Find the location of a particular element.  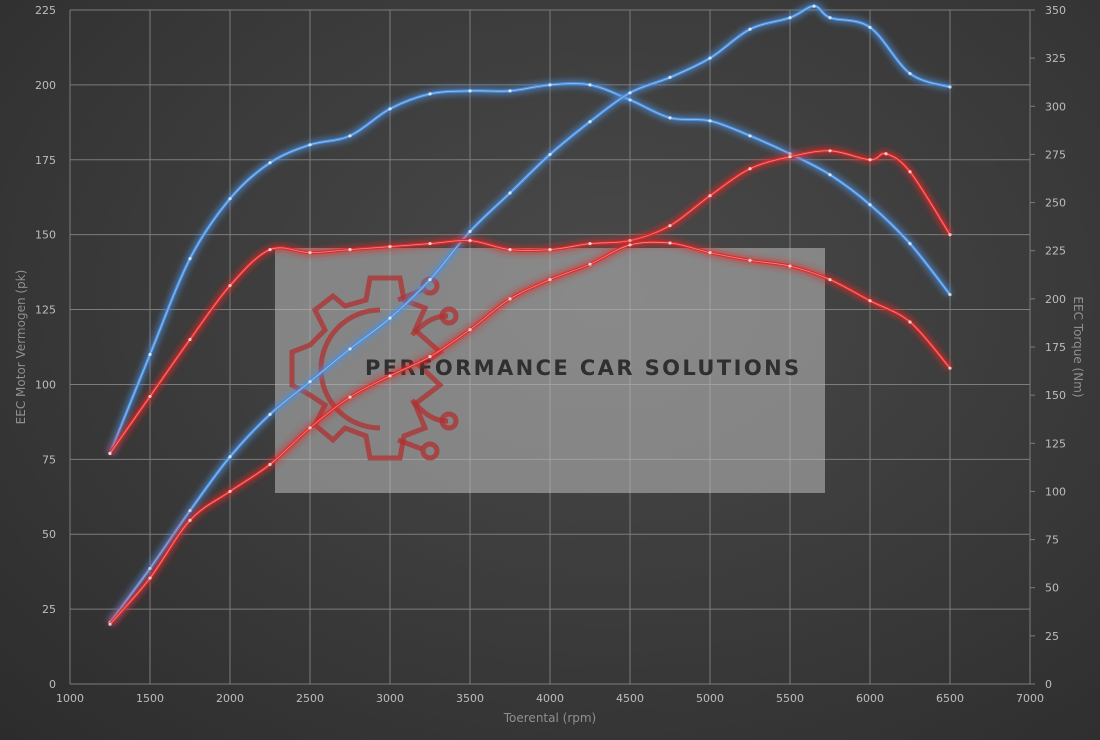

y-right-tick-label: 325 is located at coordinates (1055, 58).